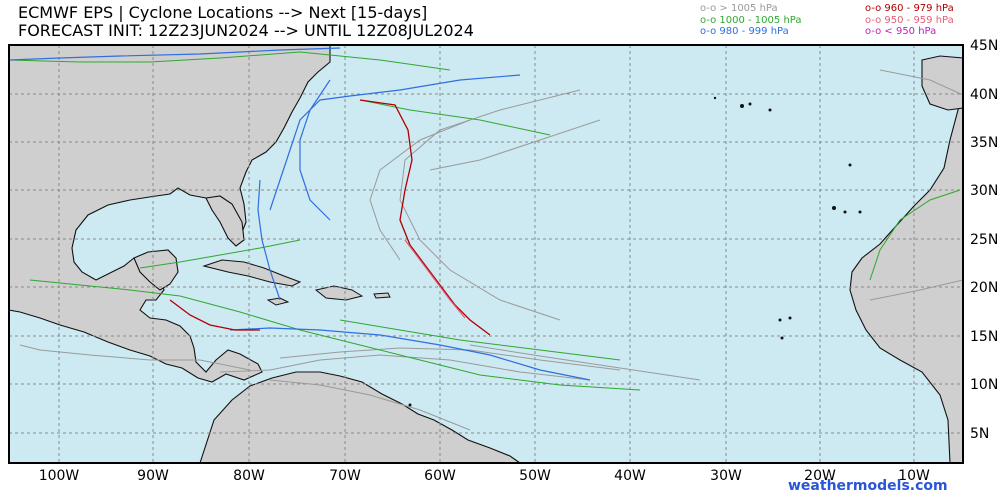  What do you see at coordinates (914, 476) in the screenshot?
I see `lon-label-10w: 10W` at bounding box center [914, 476].